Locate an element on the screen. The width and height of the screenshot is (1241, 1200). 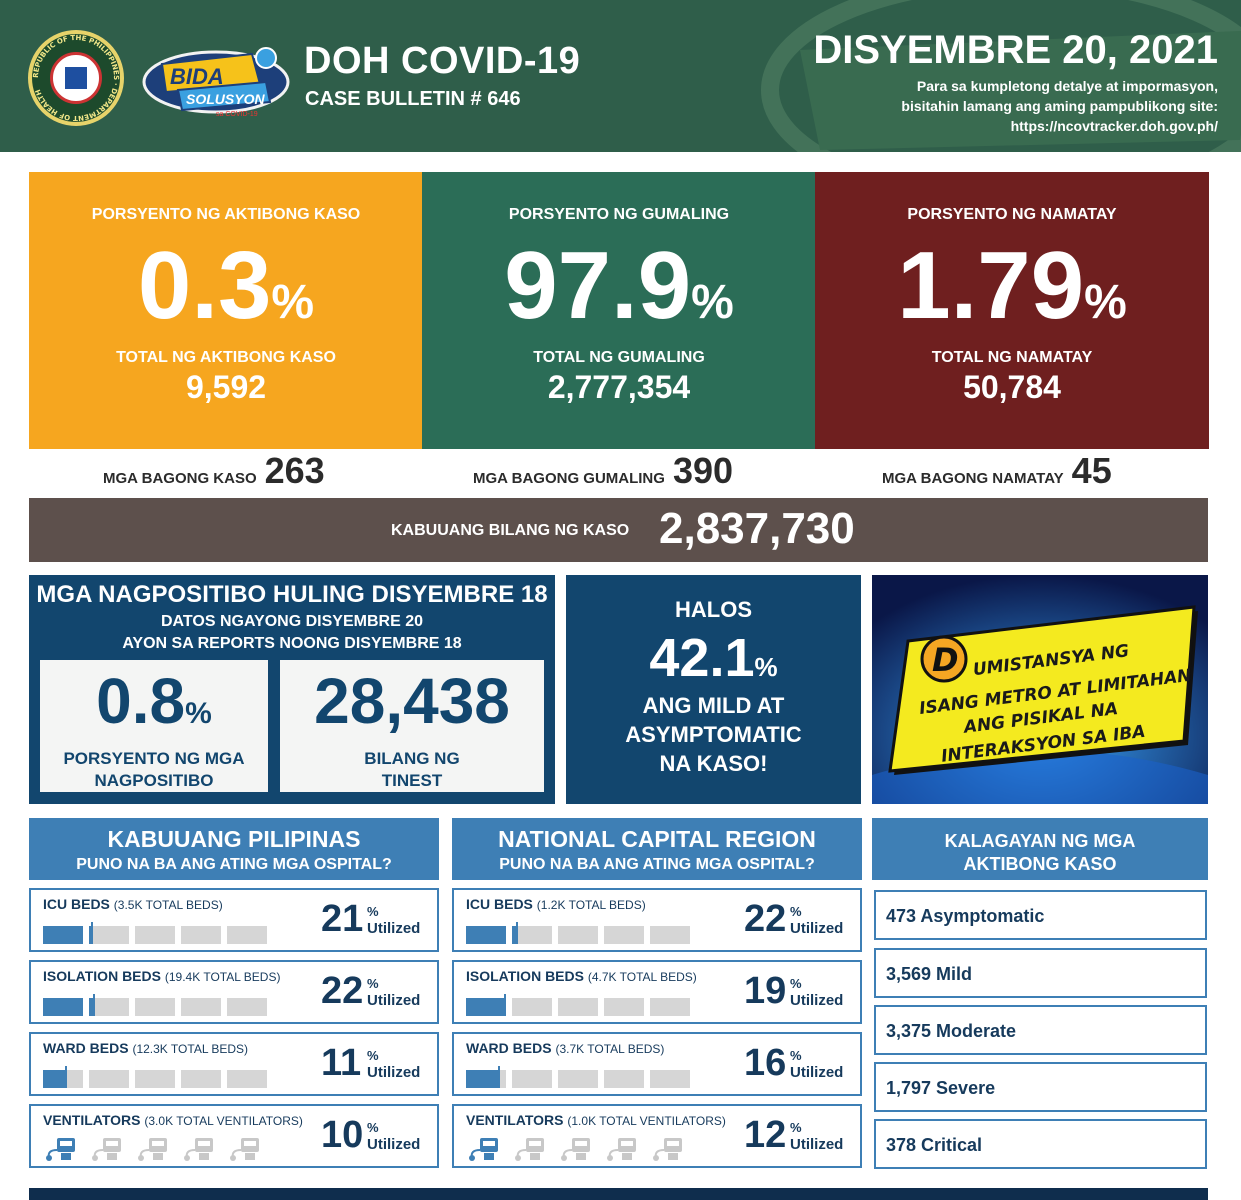
background-mascot-graphic is located at coordinates (1001, 76).